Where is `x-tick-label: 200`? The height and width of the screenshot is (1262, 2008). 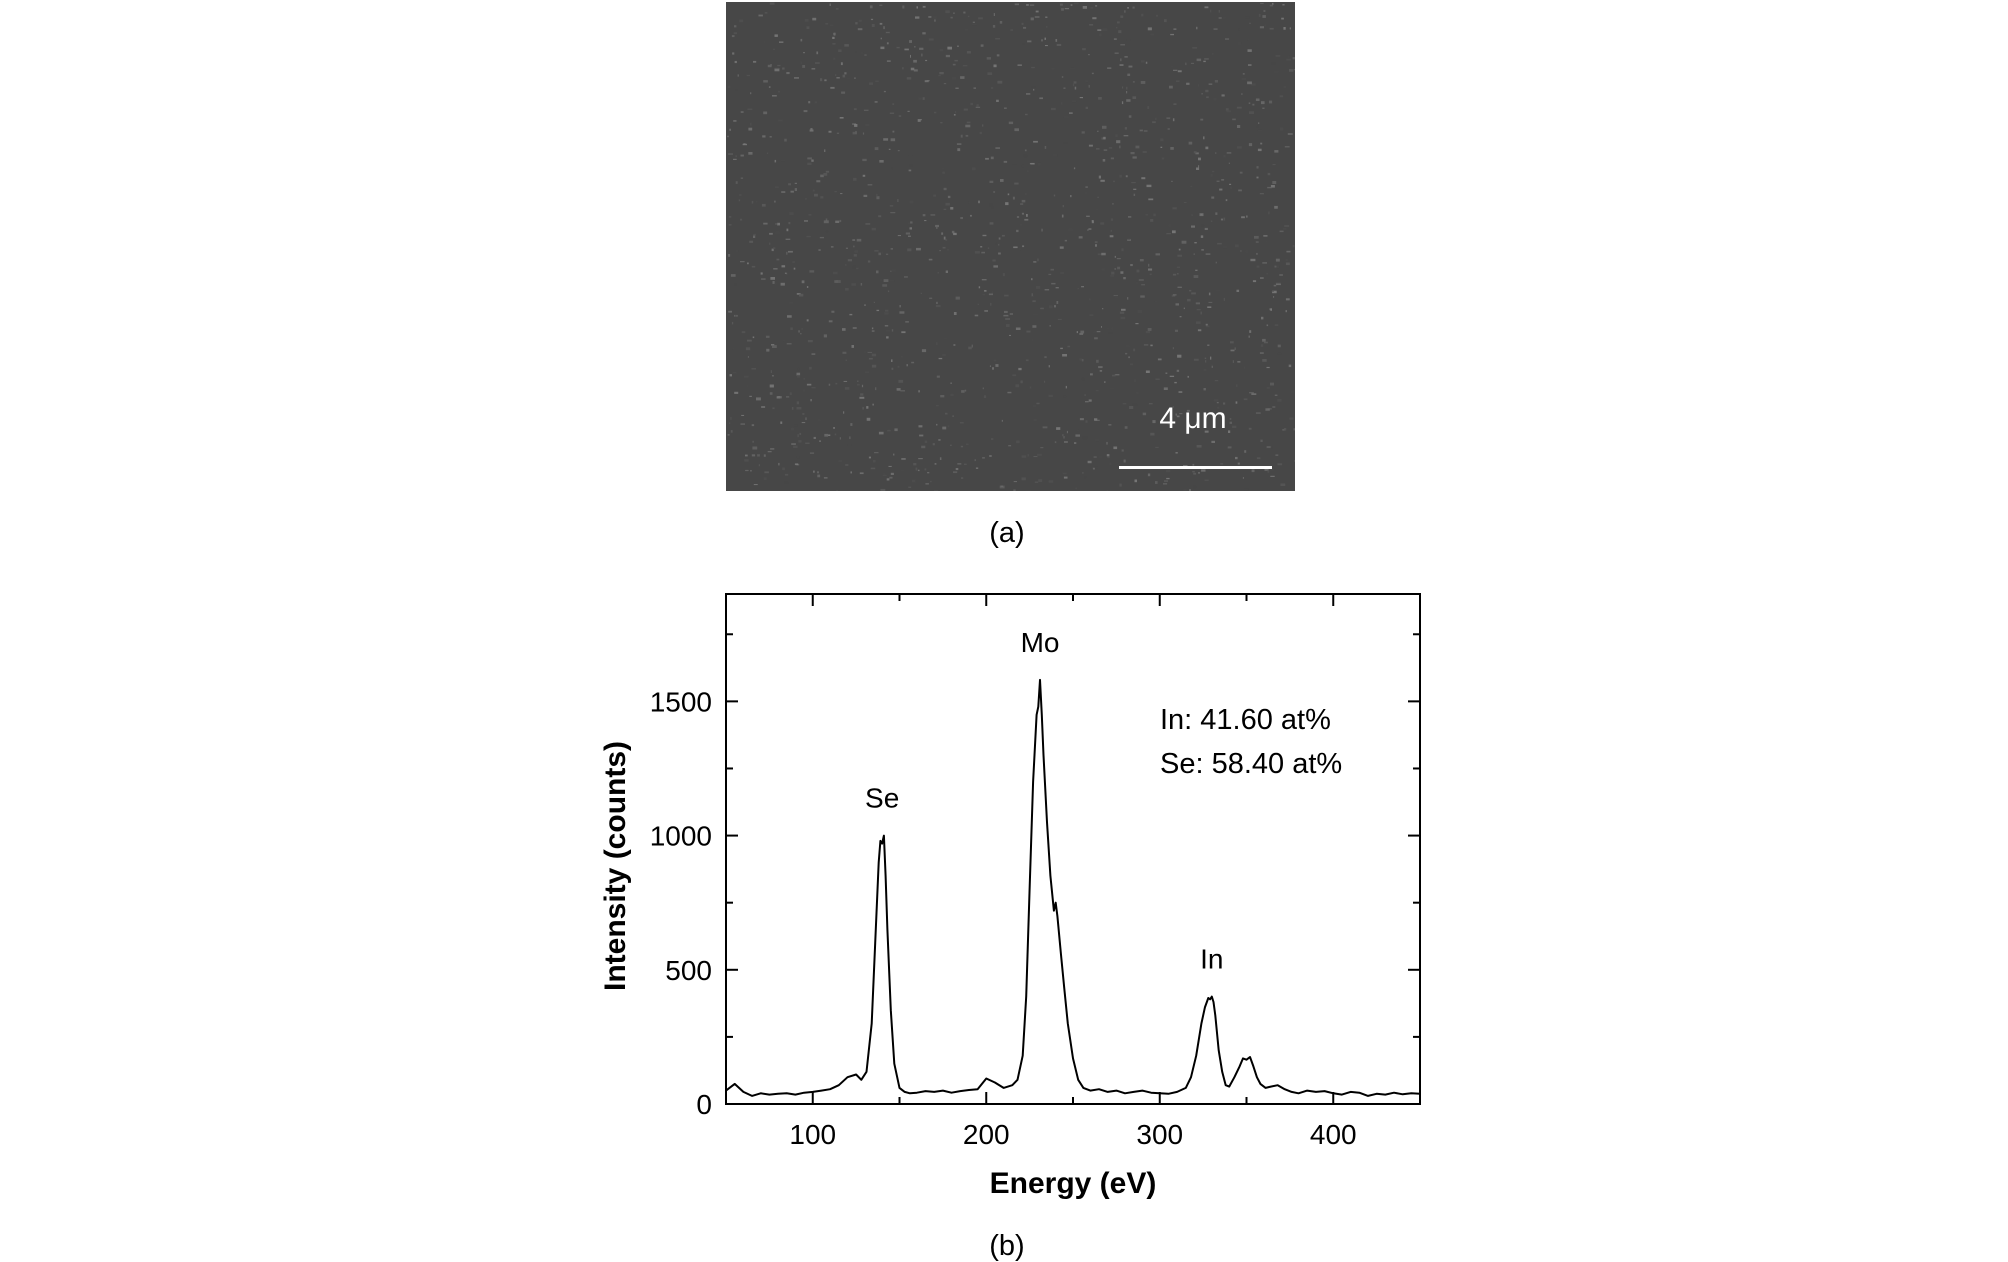
x-tick-label: 200 is located at coordinates (986, 1134).